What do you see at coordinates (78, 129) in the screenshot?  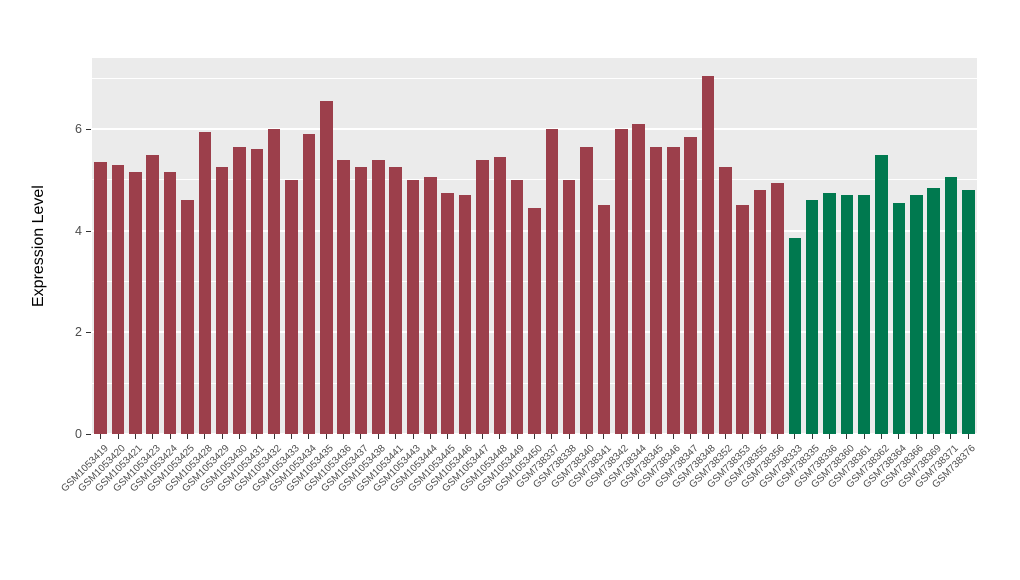 I see `y-tick-label-6: 6` at bounding box center [78, 129].